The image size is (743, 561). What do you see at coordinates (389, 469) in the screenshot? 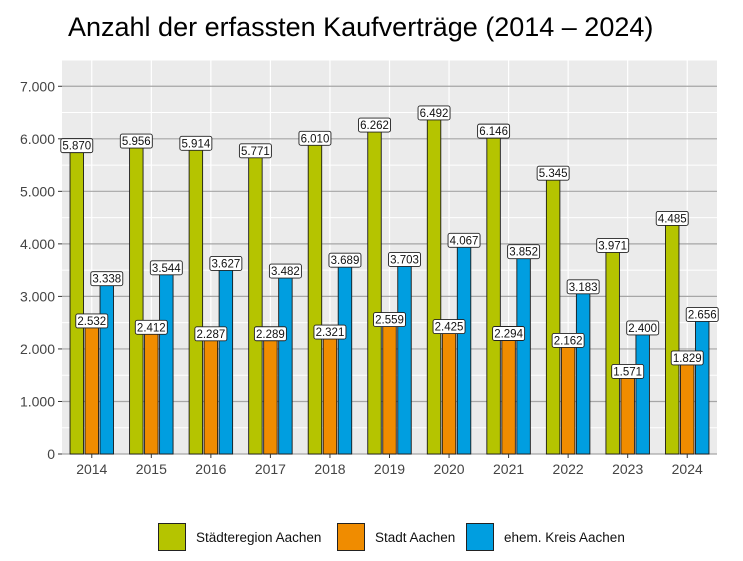
I see `x-tick-label: 2019` at bounding box center [389, 469].